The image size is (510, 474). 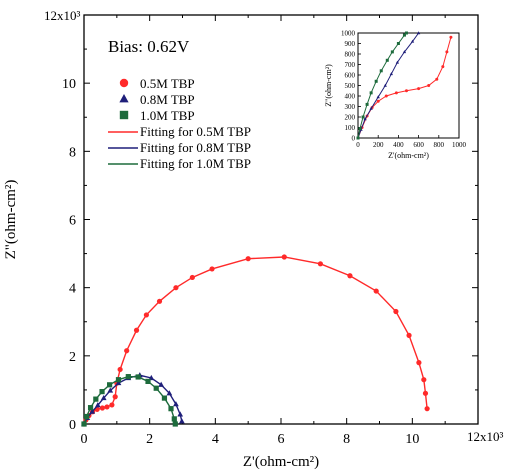 What do you see at coordinates (398, 145) in the screenshot?
I see `inset-x-tick-label: 400` at bounding box center [398, 145].